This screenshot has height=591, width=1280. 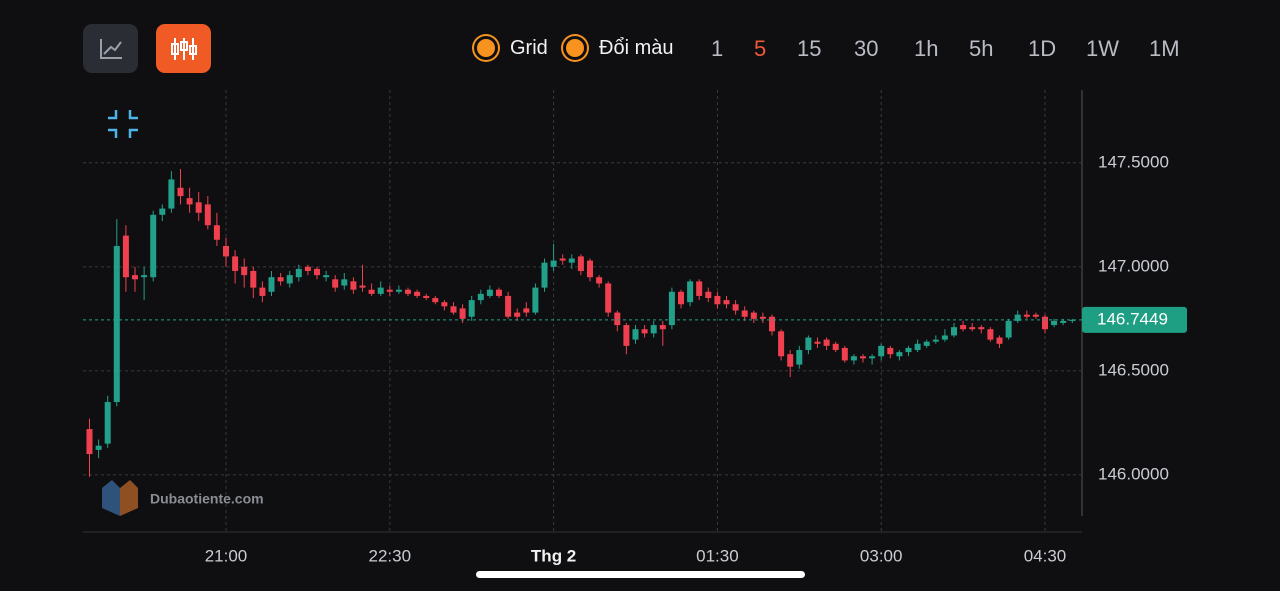 I want to click on x-tick-label: 03:00, so click(x=881, y=555).